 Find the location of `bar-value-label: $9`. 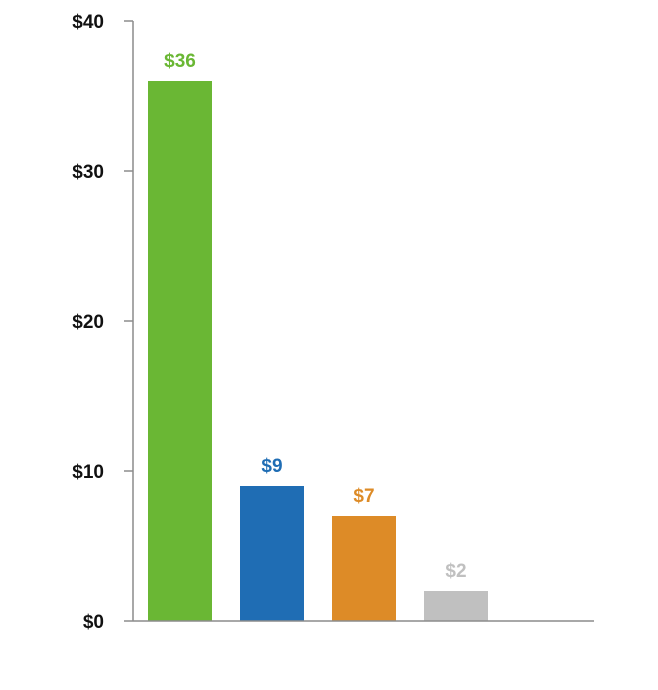

bar-value-label: $9 is located at coordinates (271, 466).